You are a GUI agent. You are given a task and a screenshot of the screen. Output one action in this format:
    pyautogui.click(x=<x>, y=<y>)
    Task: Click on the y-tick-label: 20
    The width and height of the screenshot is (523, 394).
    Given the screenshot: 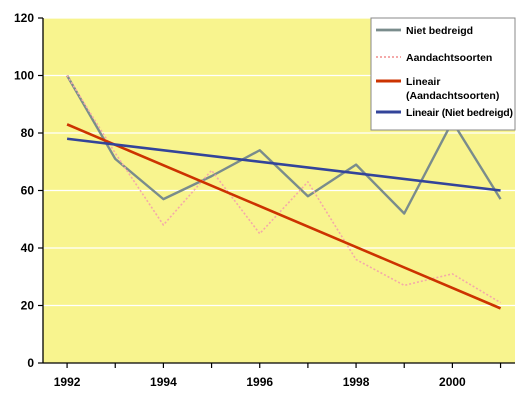 What is the action you would take?
    pyautogui.click(x=28, y=306)
    